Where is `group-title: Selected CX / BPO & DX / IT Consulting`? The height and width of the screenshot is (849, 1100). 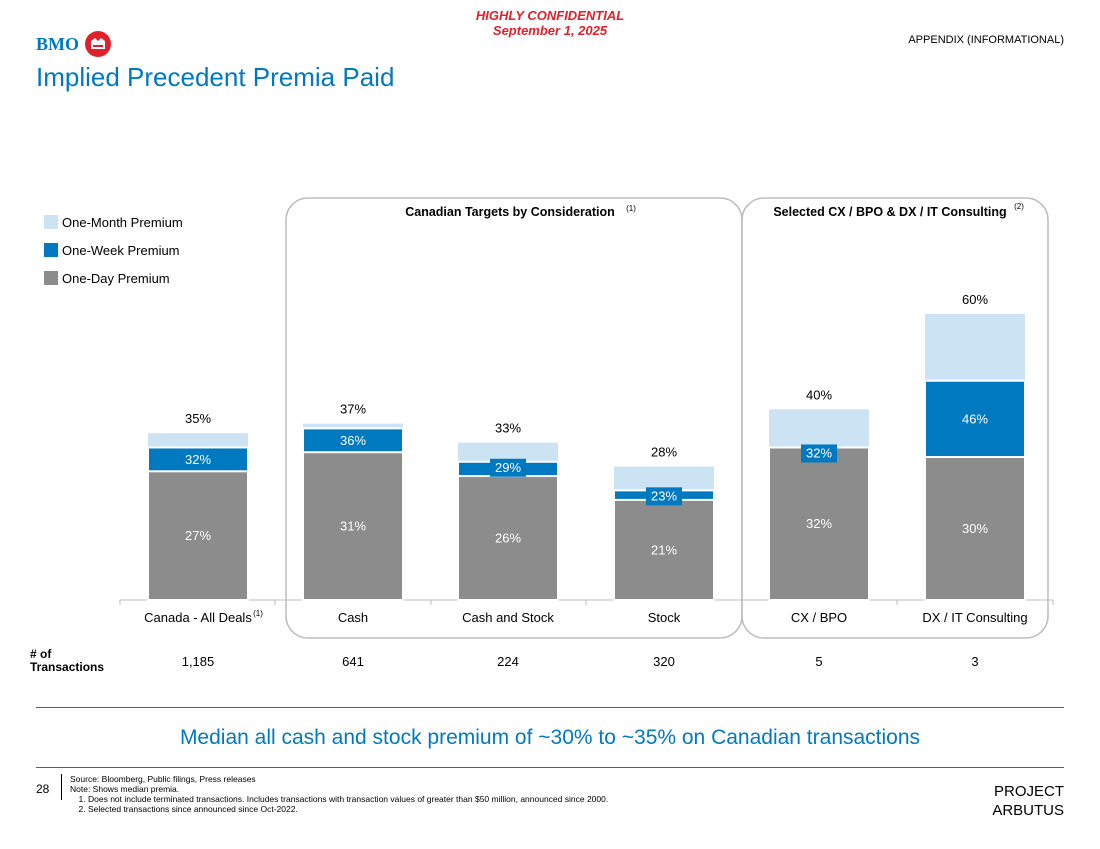
group-title: Selected CX / BPO & DX / IT Consulting is located at coordinates (889, 212).